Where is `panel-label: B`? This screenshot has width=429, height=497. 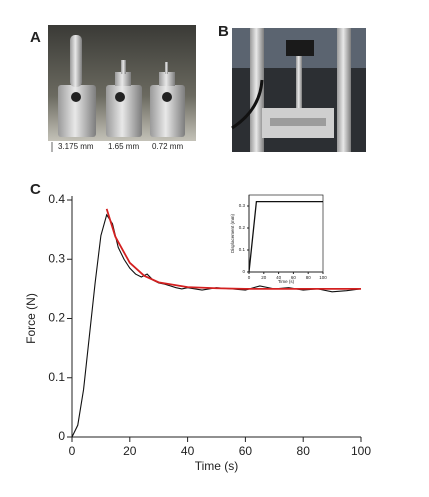 panel-label: B is located at coordinates (223, 31).